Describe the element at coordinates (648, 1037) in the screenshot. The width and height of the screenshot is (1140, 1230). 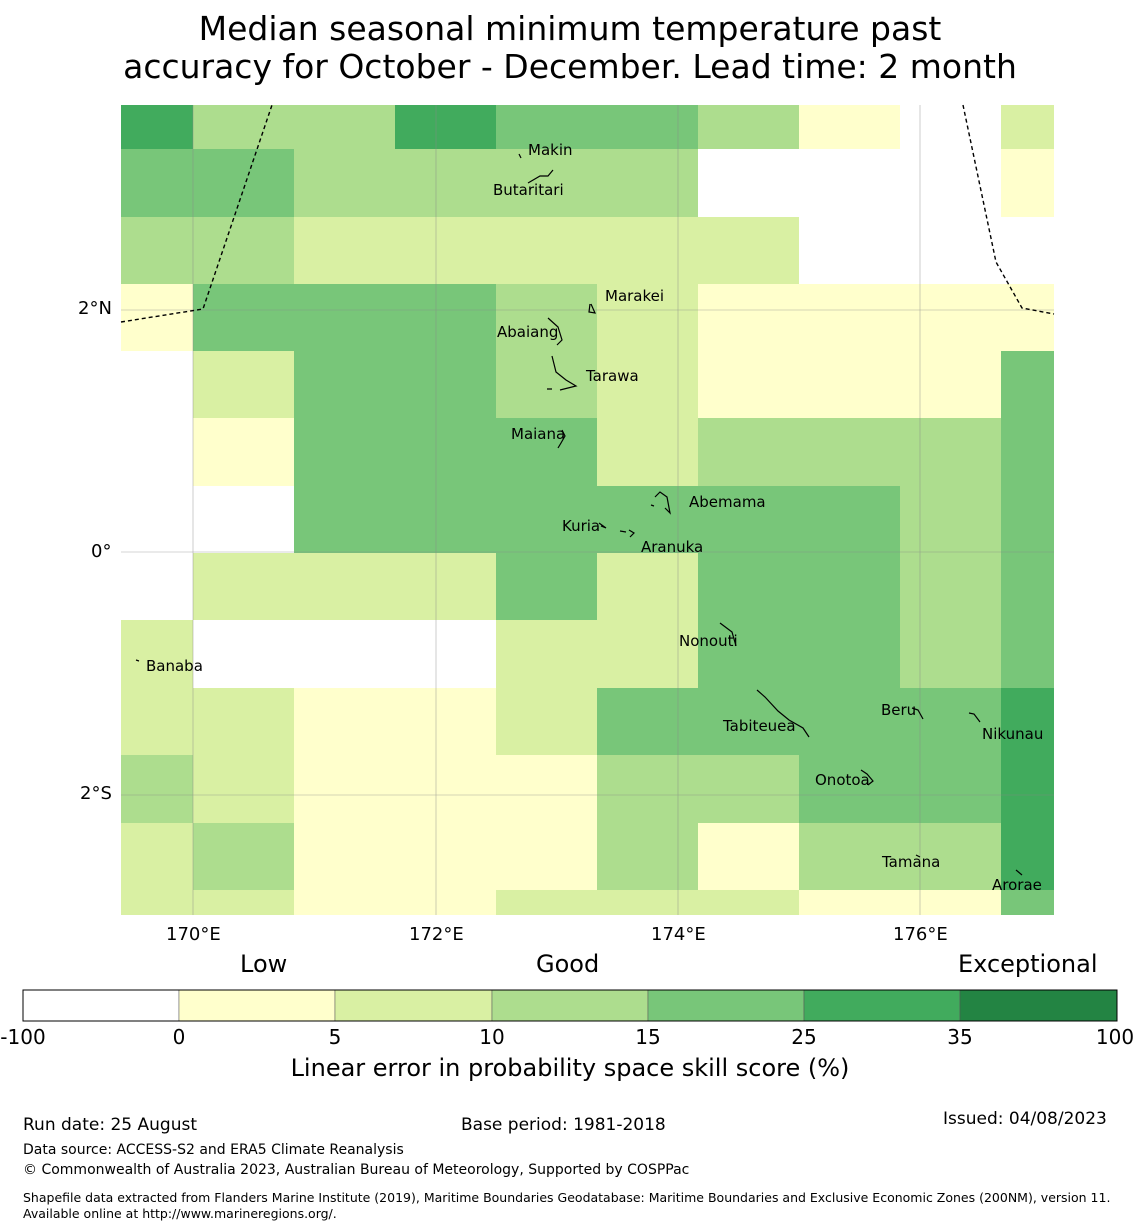
I see `colorbar-tick-4: 15` at that location.